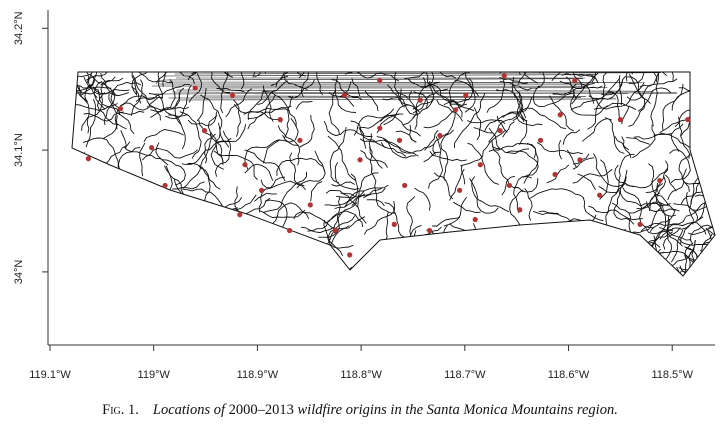 This screenshot has height=426, width=720. I want to click on x-tick-label: 118.6°W, so click(569, 375).